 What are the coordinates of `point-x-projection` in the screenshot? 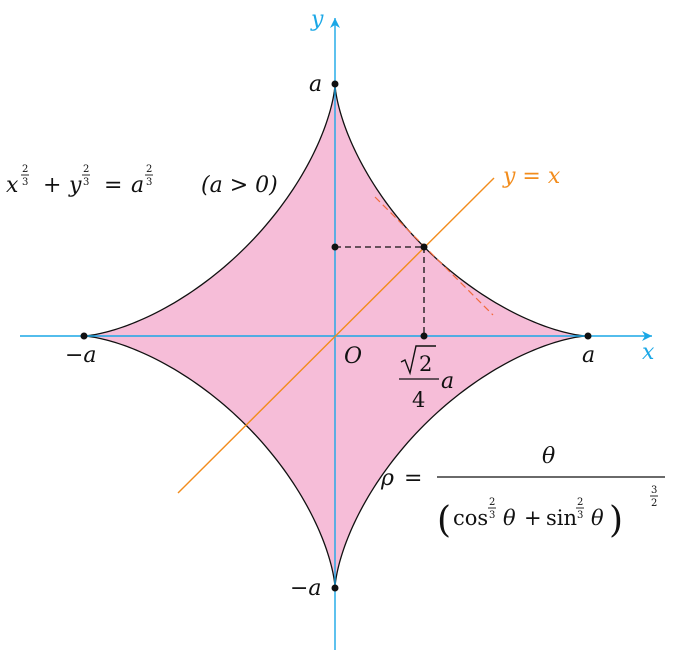 It's located at (424, 336).